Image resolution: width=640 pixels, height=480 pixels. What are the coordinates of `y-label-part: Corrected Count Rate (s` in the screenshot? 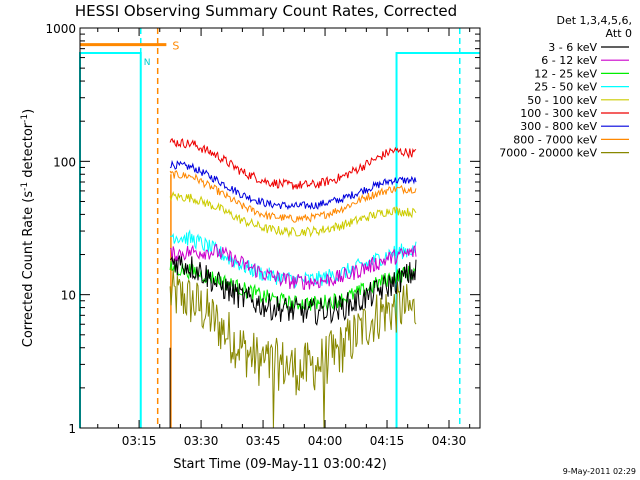 It's located at (28, 269).